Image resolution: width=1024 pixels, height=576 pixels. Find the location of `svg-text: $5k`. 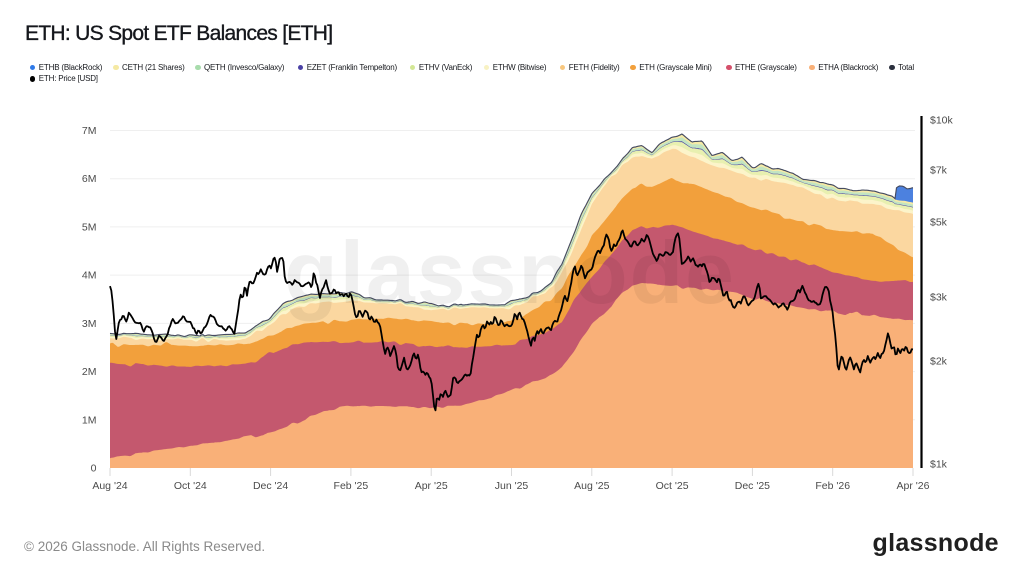

svg-text: $5k is located at coordinates (939, 223).